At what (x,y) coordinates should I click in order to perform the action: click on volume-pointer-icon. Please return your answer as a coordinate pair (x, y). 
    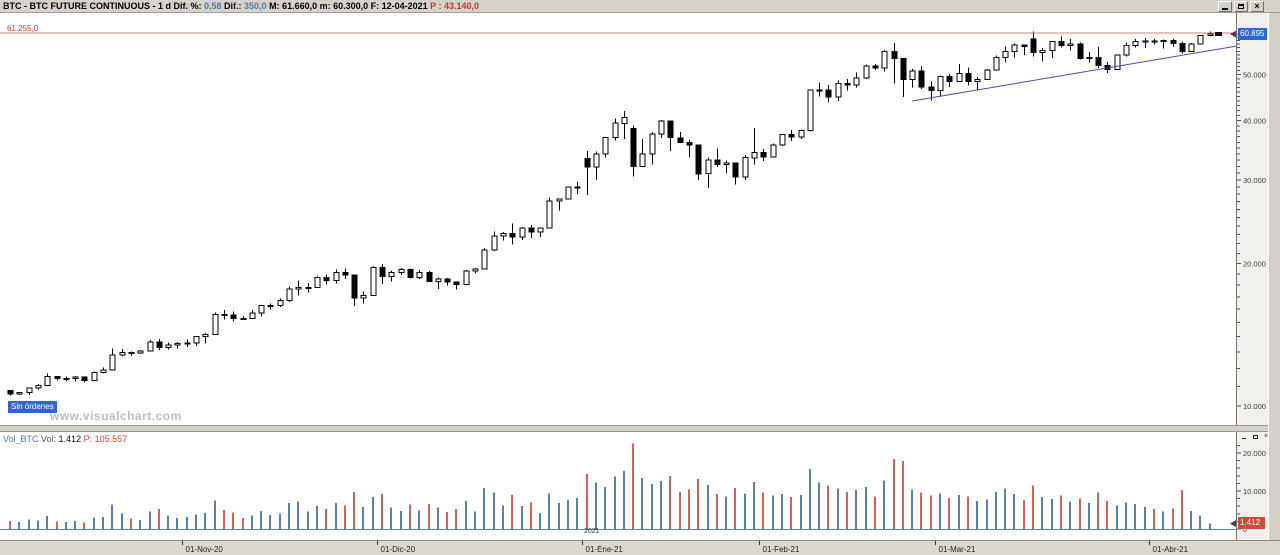
    Looking at the image, I should click on (1233, 524).